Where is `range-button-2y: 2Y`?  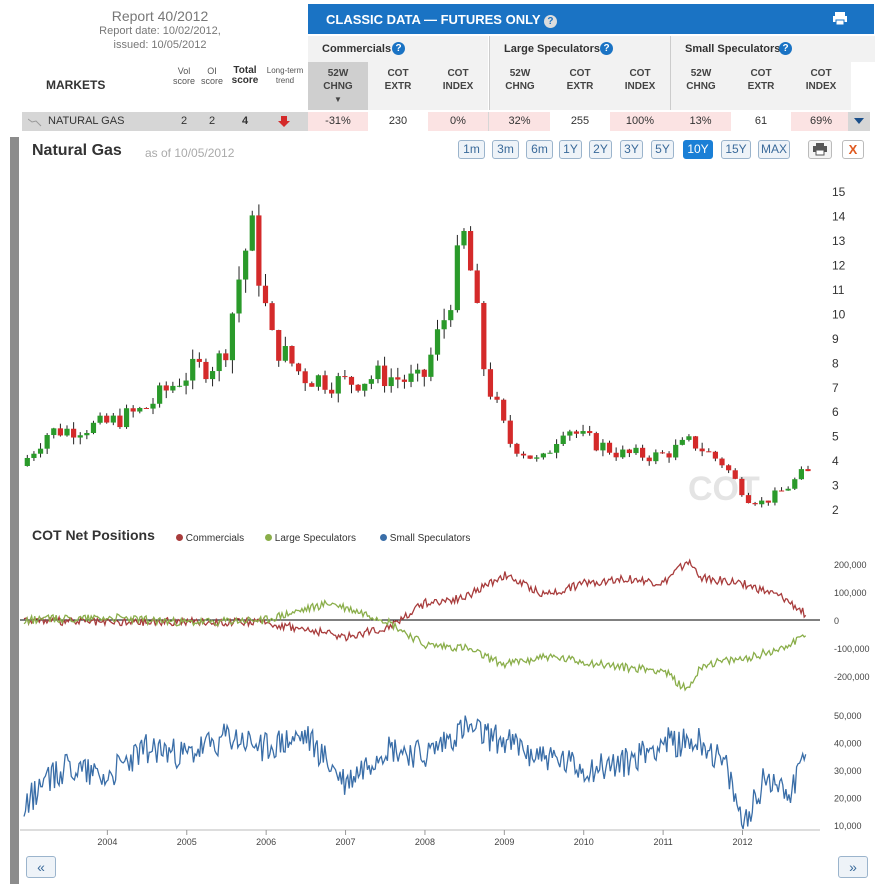 range-button-2y: 2Y is located at coordinates (600, 149).